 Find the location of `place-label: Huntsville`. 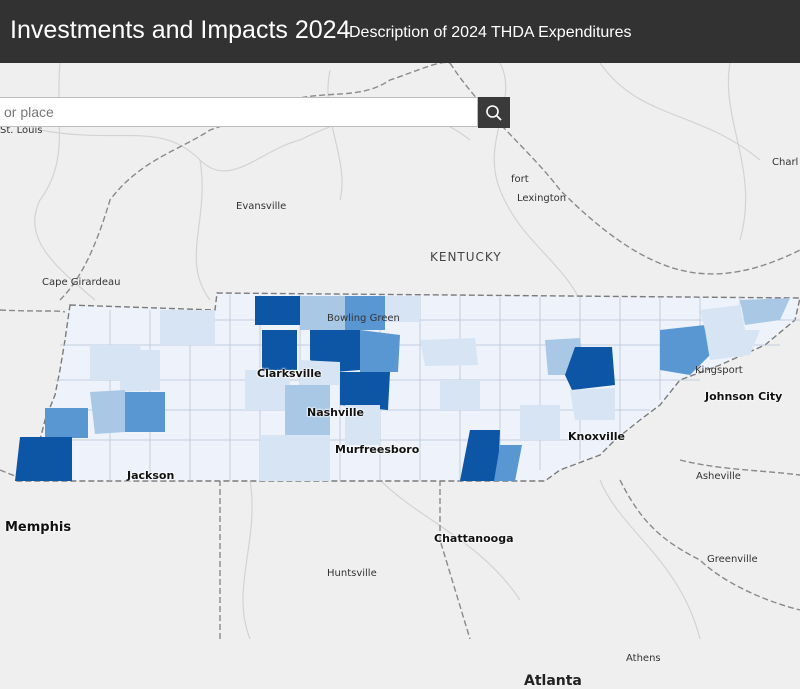

place-label: Huntsville is located at coordinates (352, 573).